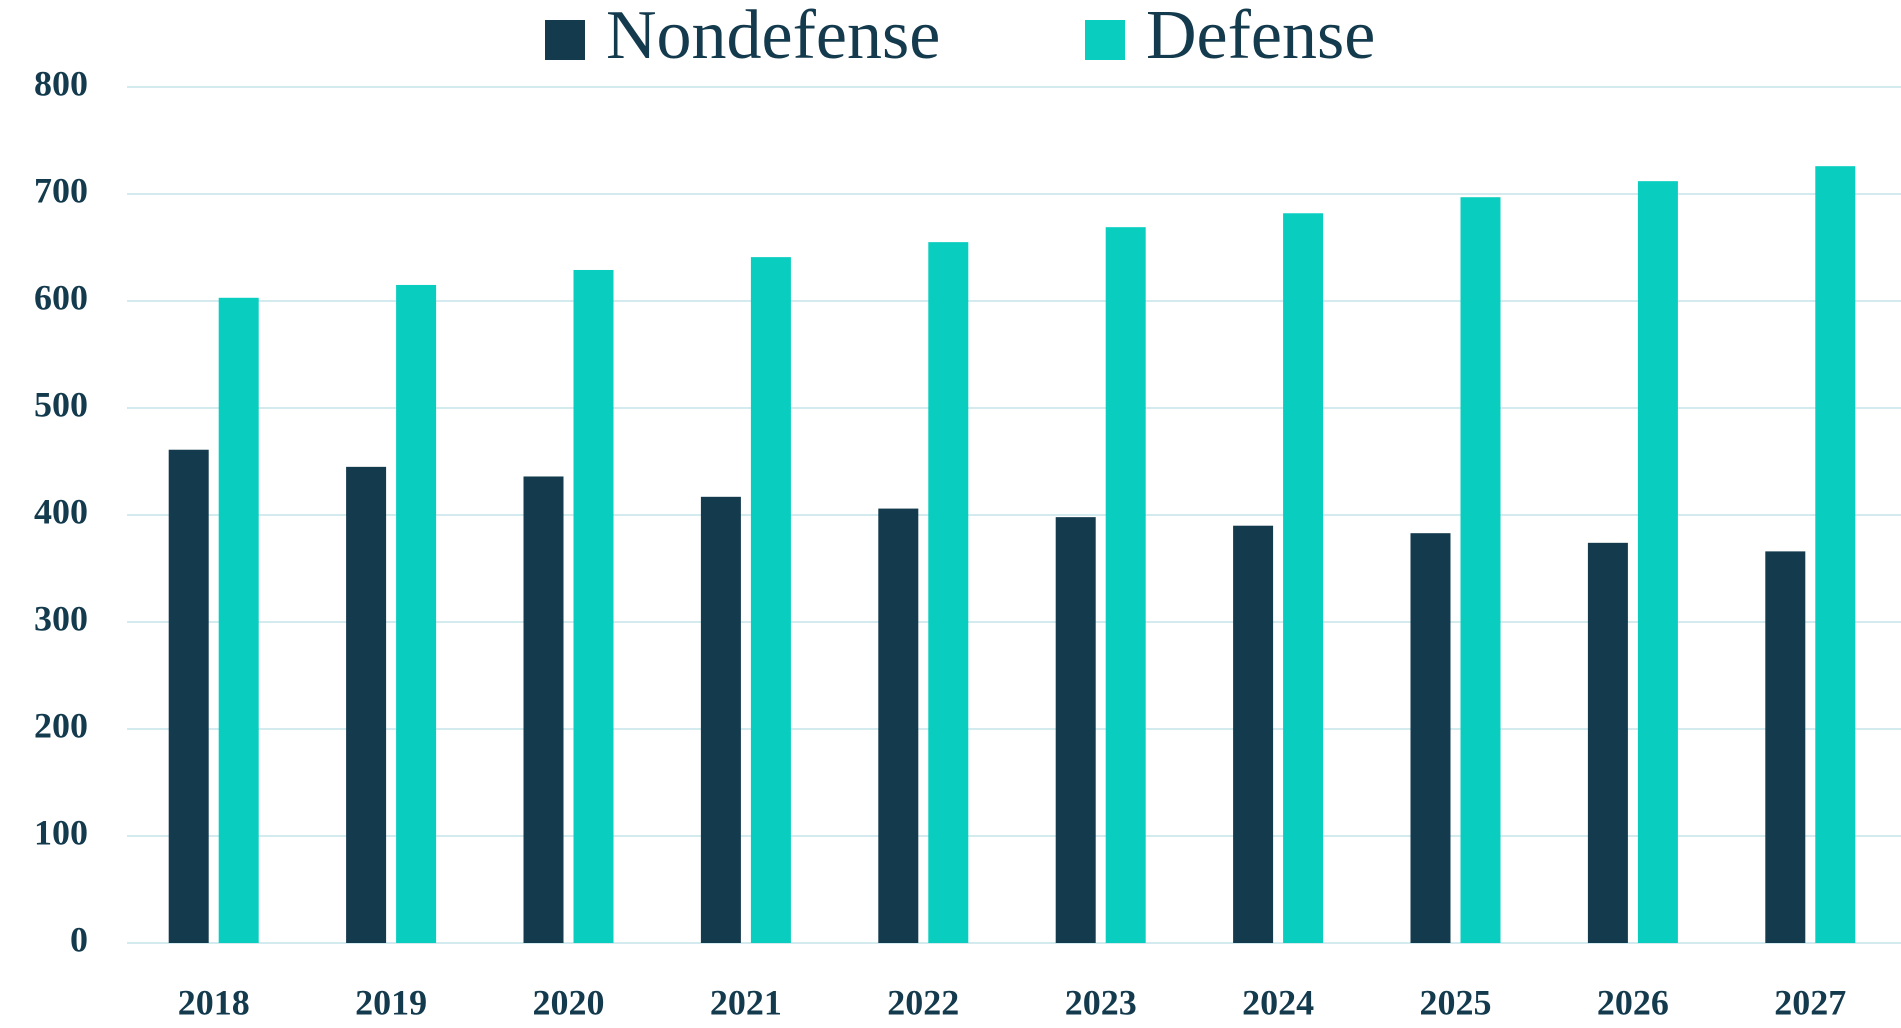 The height and width of the screenshot is (1028, 1901). I want to click on x-tick-label: 2023, so click(1101, 1002).